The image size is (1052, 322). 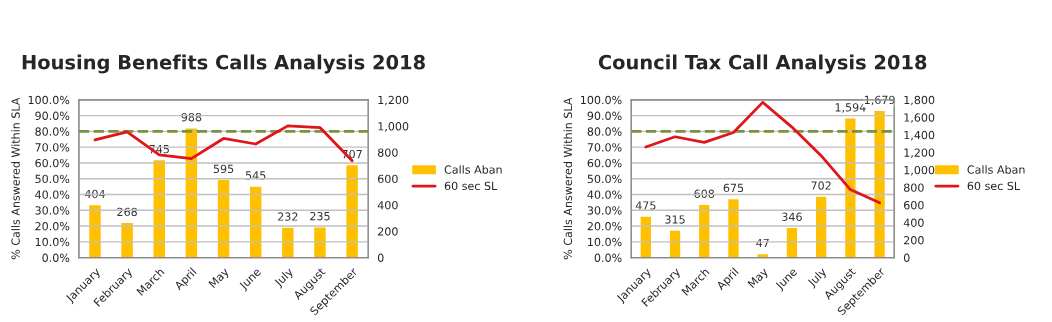 I want to click on y2-tick-label: 1,800, so click(x=919, y=100).